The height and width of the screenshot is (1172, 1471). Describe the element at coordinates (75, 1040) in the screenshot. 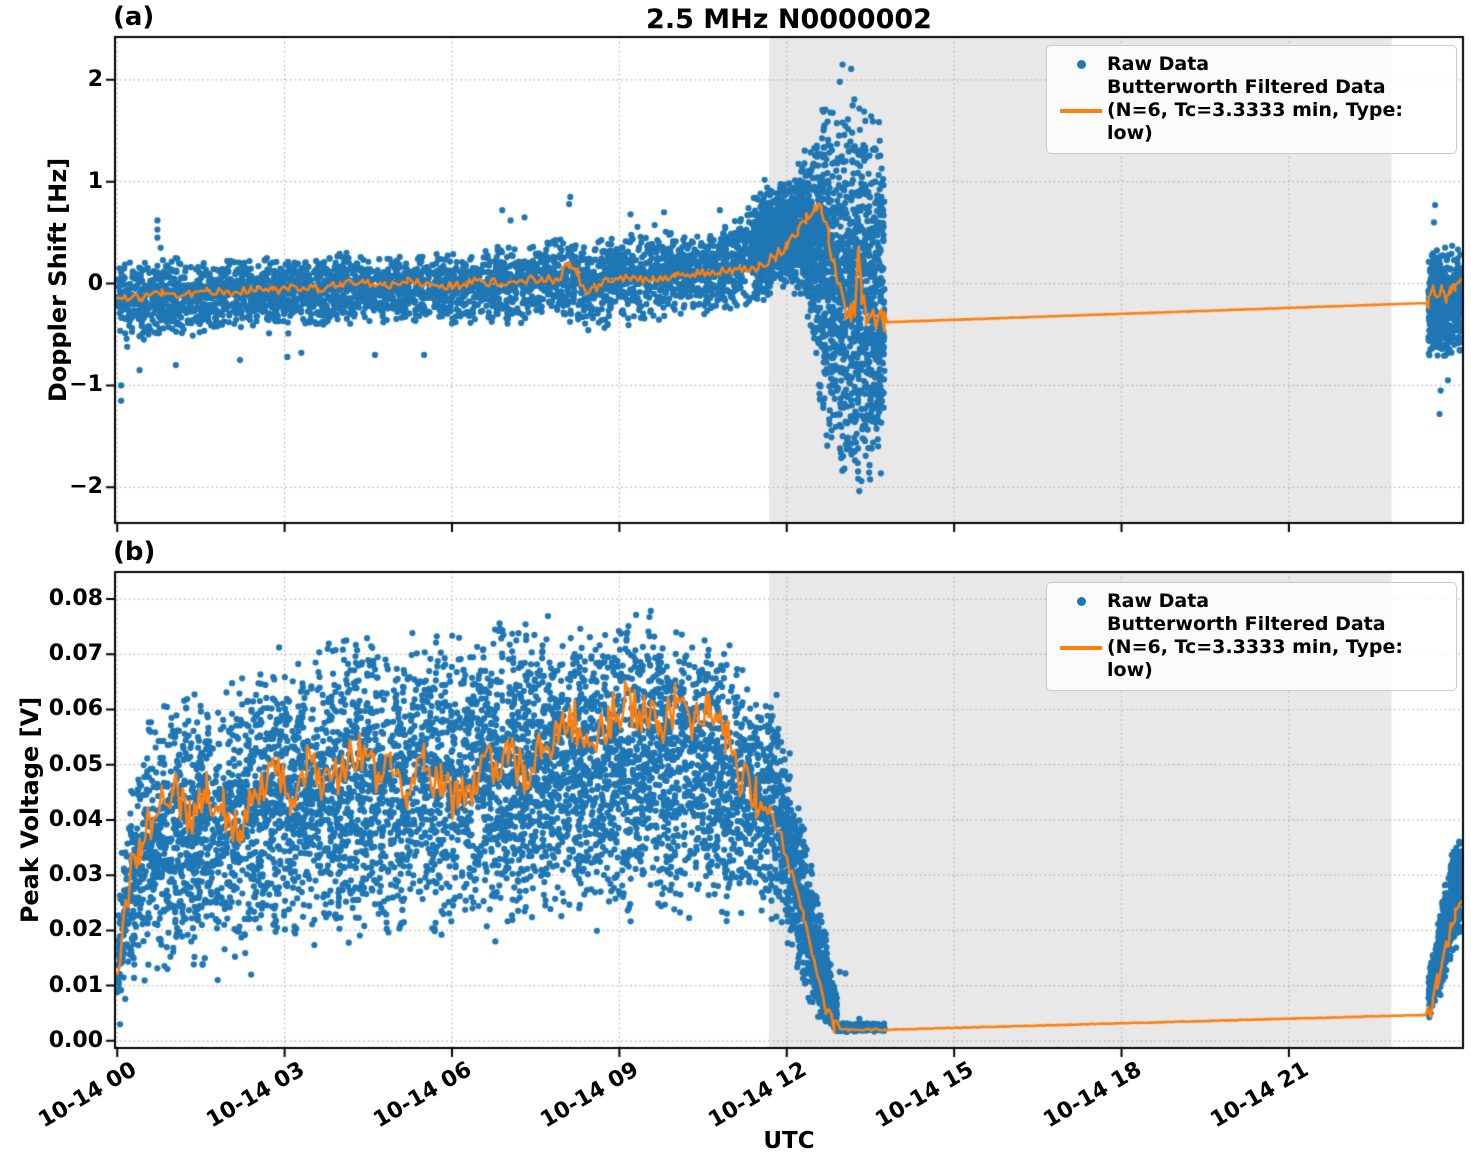

I see `y-tick-label: 0.00` at that location.